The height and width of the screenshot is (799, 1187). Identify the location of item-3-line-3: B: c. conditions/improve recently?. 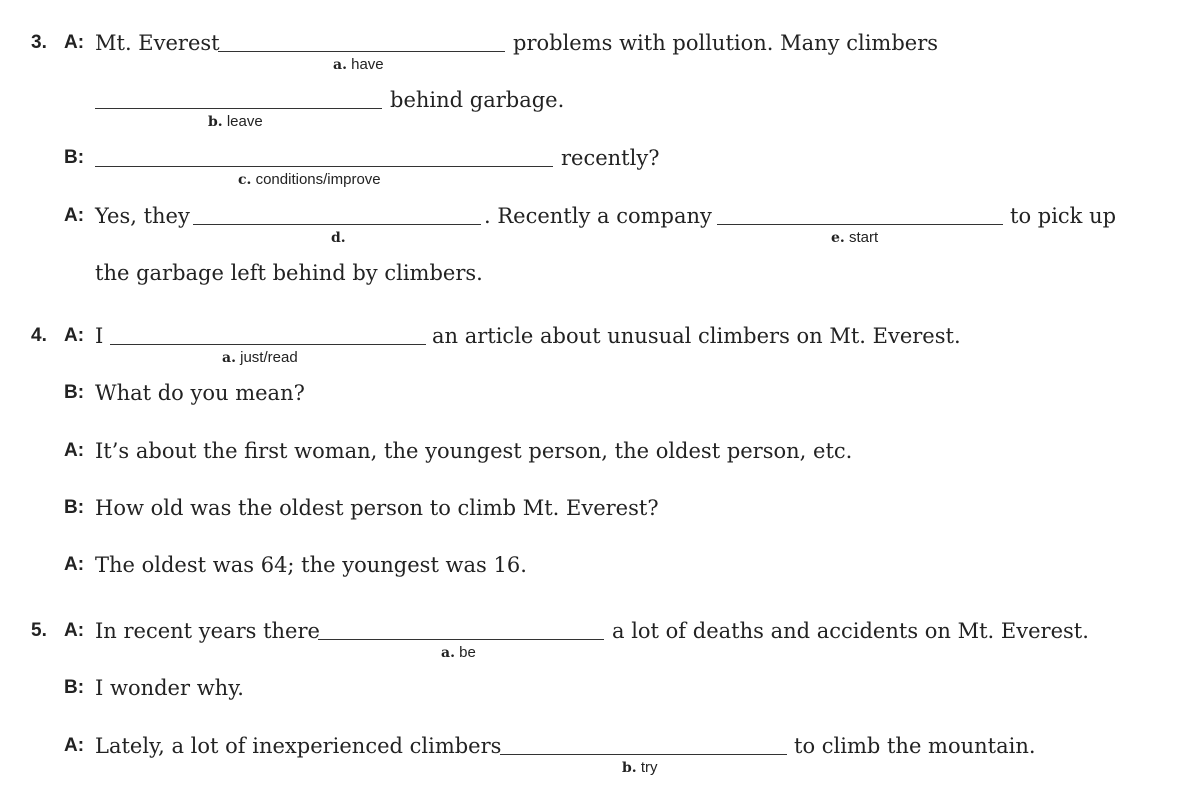
(593, 173).